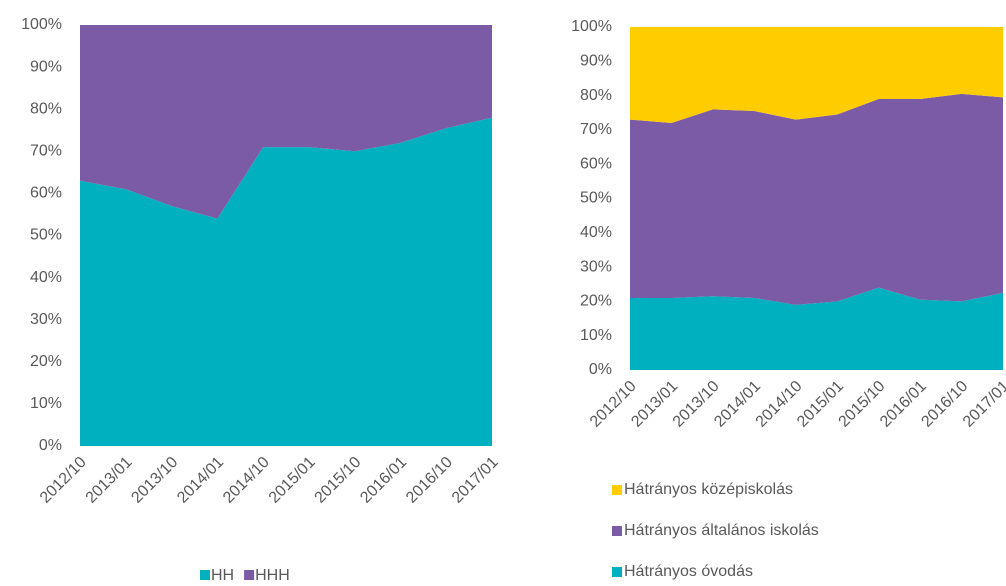 The height and width of the screenshot is (586, 1006). I want to click on x-tick-label: 2015/01, so click(292, 480).